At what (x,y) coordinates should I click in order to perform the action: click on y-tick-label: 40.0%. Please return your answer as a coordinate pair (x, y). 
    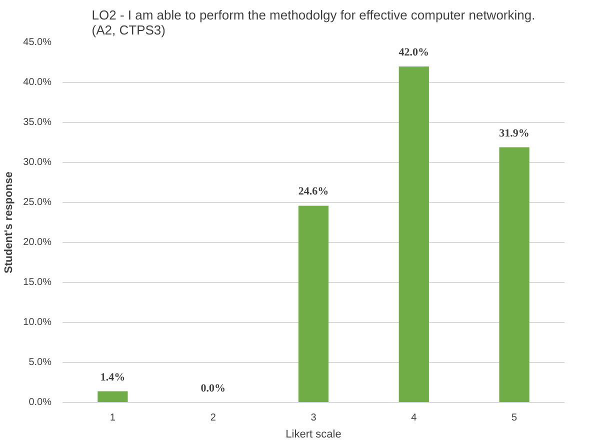
    Looking at the image, I should click on (37, 82).